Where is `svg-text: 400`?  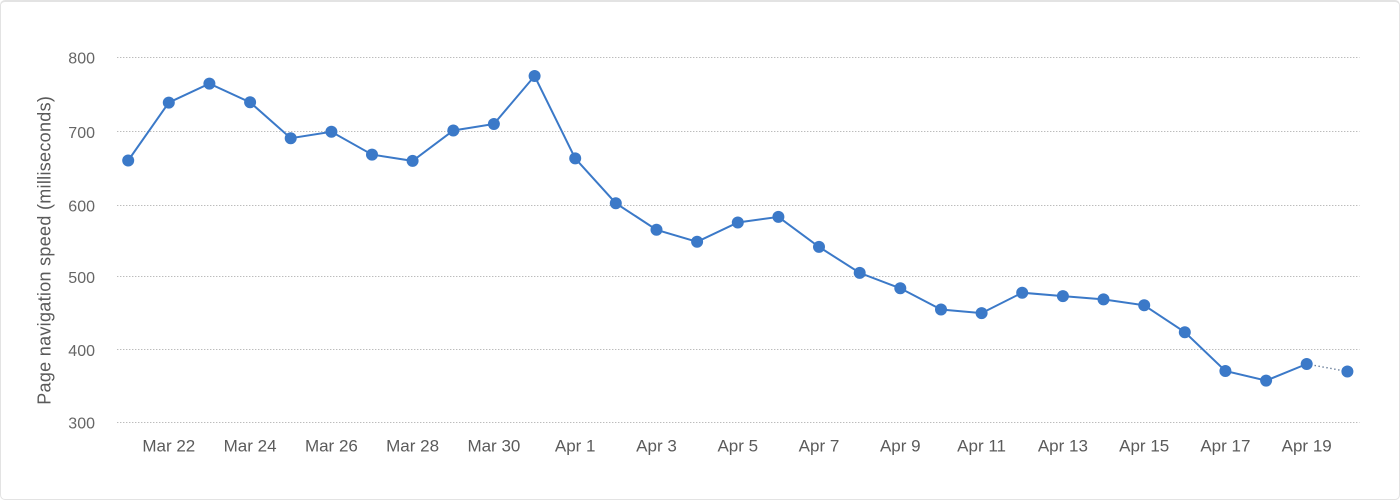
svg-text: 400 is located at coordinates (81, 351).